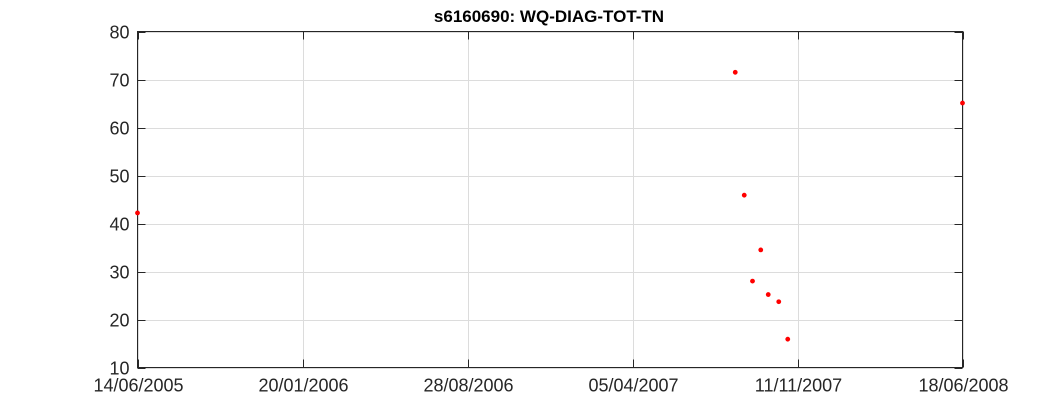 This screenshot has height=413, width=1063. Describe the element at coordinates (119, 33) in the screenshot. I see `y-tick-label: 80` at that location.